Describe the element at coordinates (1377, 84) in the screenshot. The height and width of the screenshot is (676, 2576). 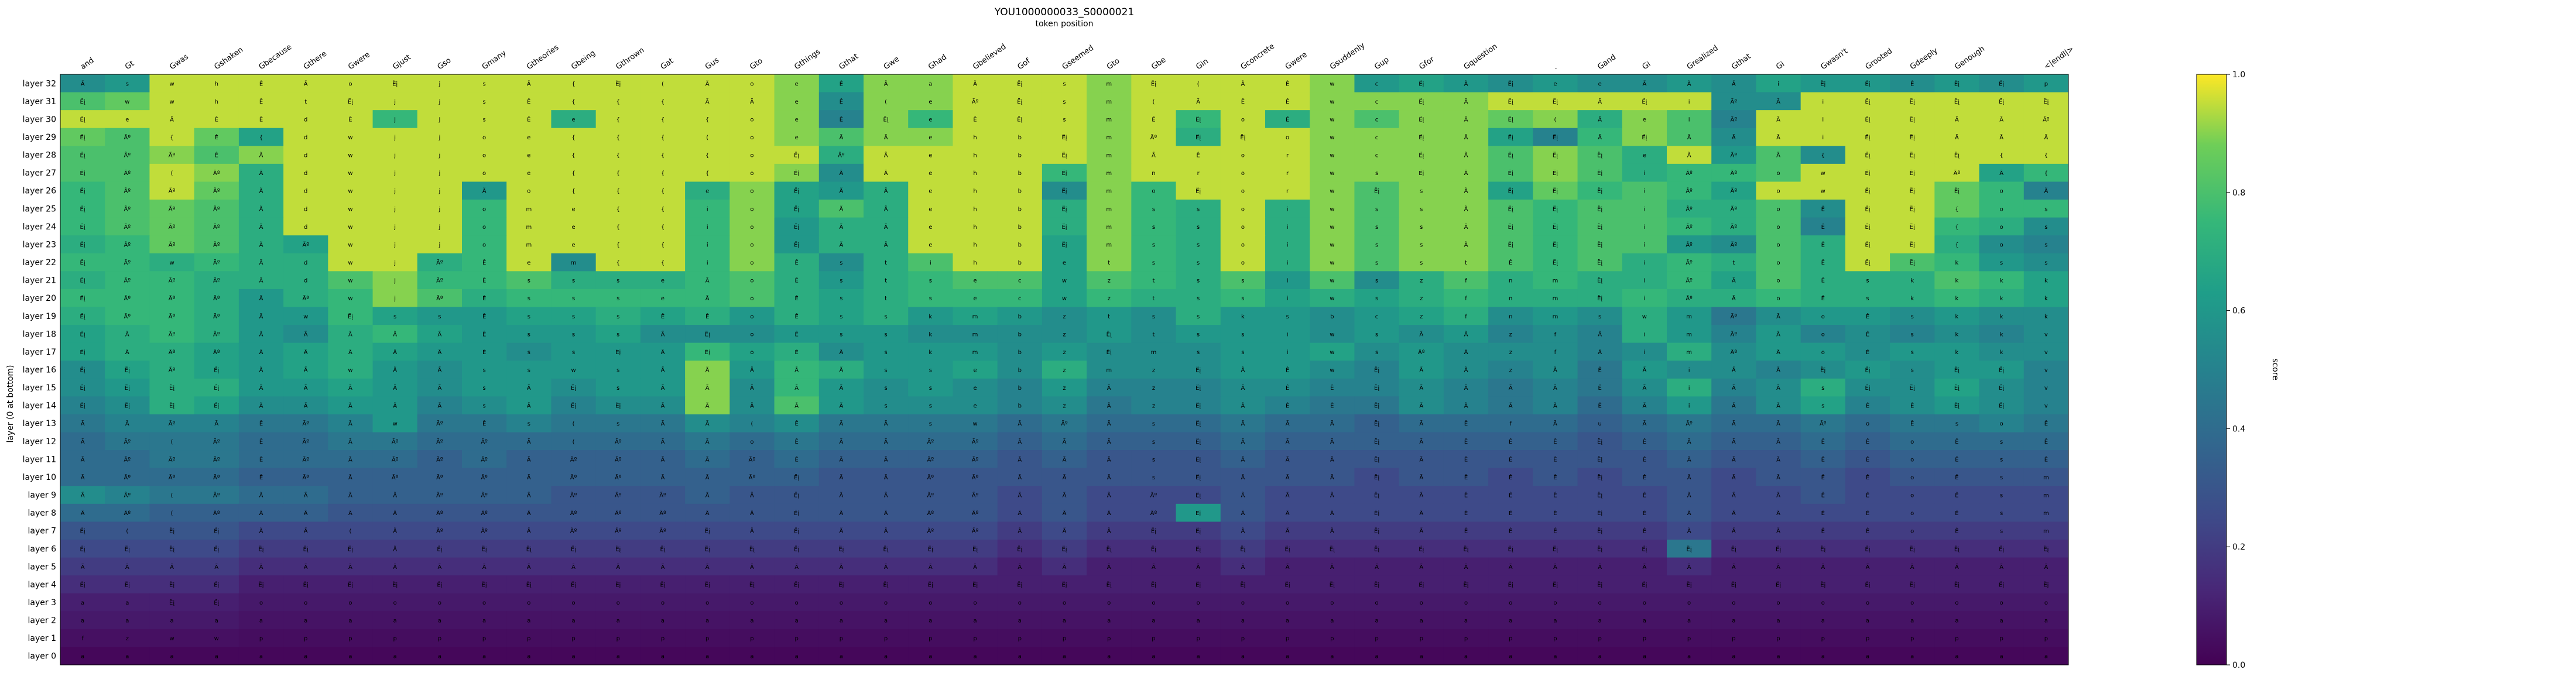
I see `cell-label: c` at that location.